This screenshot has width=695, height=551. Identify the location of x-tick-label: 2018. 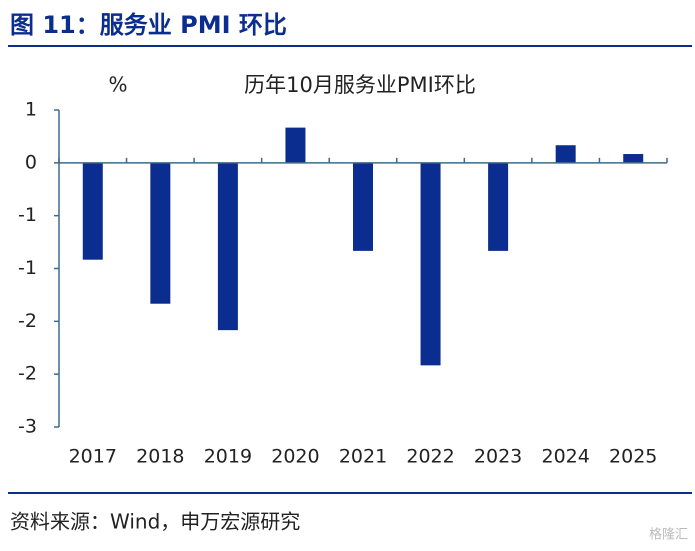
(160, 457).